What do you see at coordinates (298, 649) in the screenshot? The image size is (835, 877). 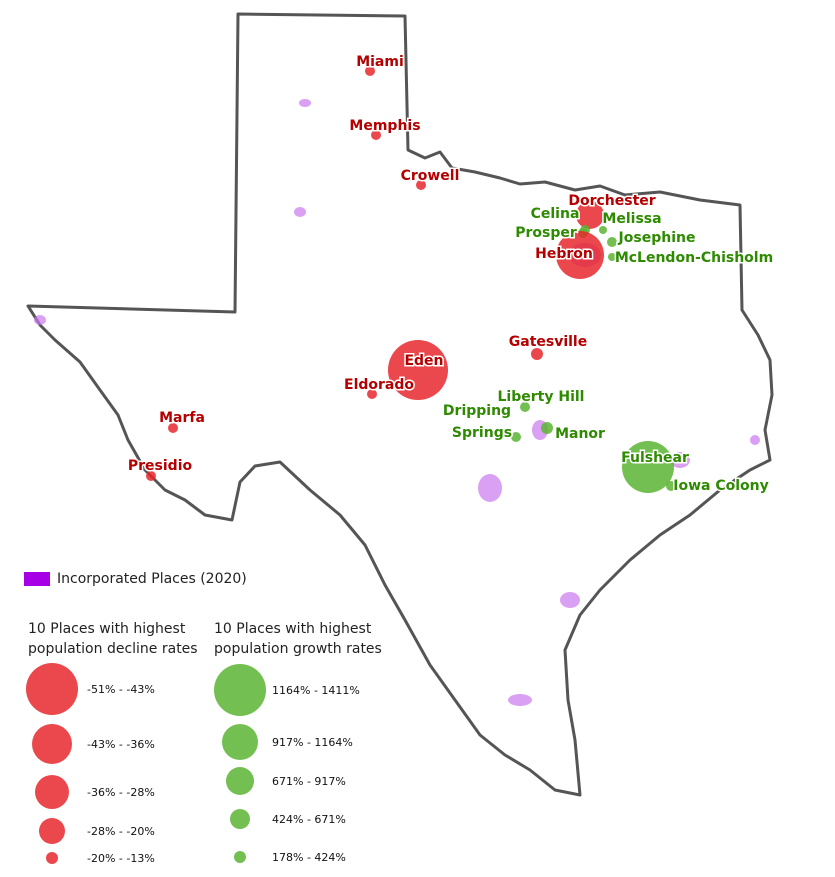 I see `legend-title: population growth rates` at bounding box center [298, 649].